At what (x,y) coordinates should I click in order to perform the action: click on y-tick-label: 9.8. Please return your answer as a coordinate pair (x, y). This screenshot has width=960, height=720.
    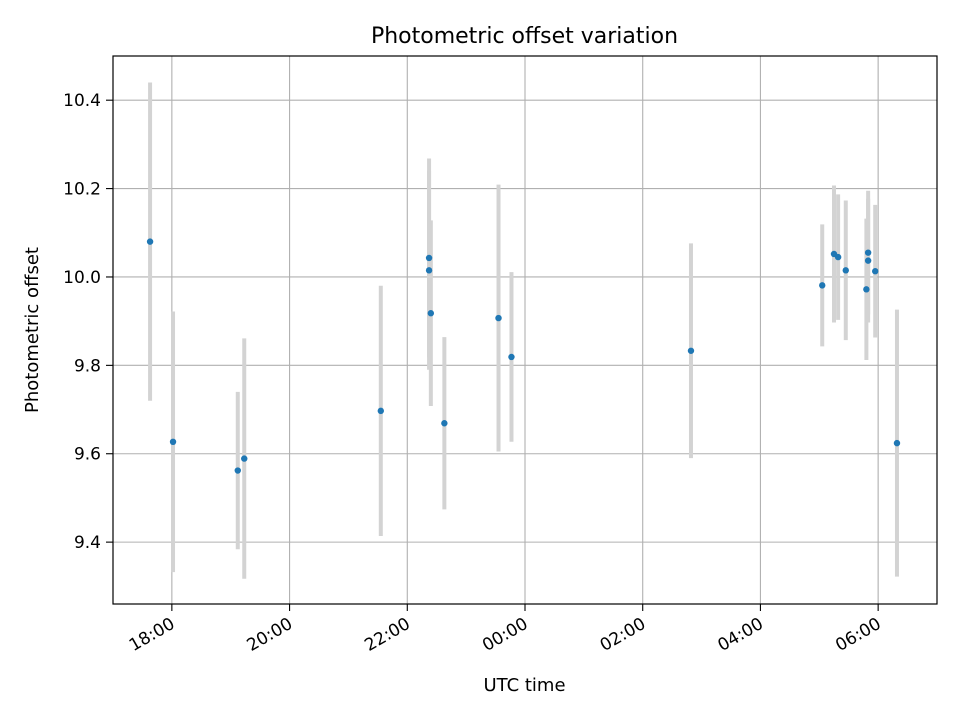
    Looking at the image, I should click on (87, 366).